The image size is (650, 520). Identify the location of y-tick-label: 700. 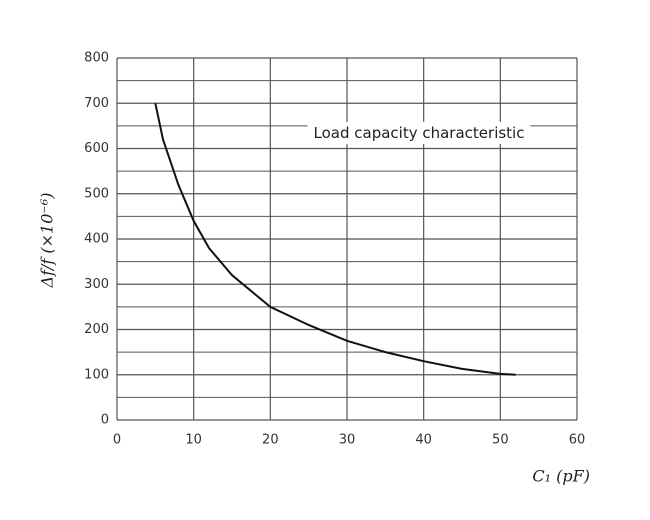
(96, 103).